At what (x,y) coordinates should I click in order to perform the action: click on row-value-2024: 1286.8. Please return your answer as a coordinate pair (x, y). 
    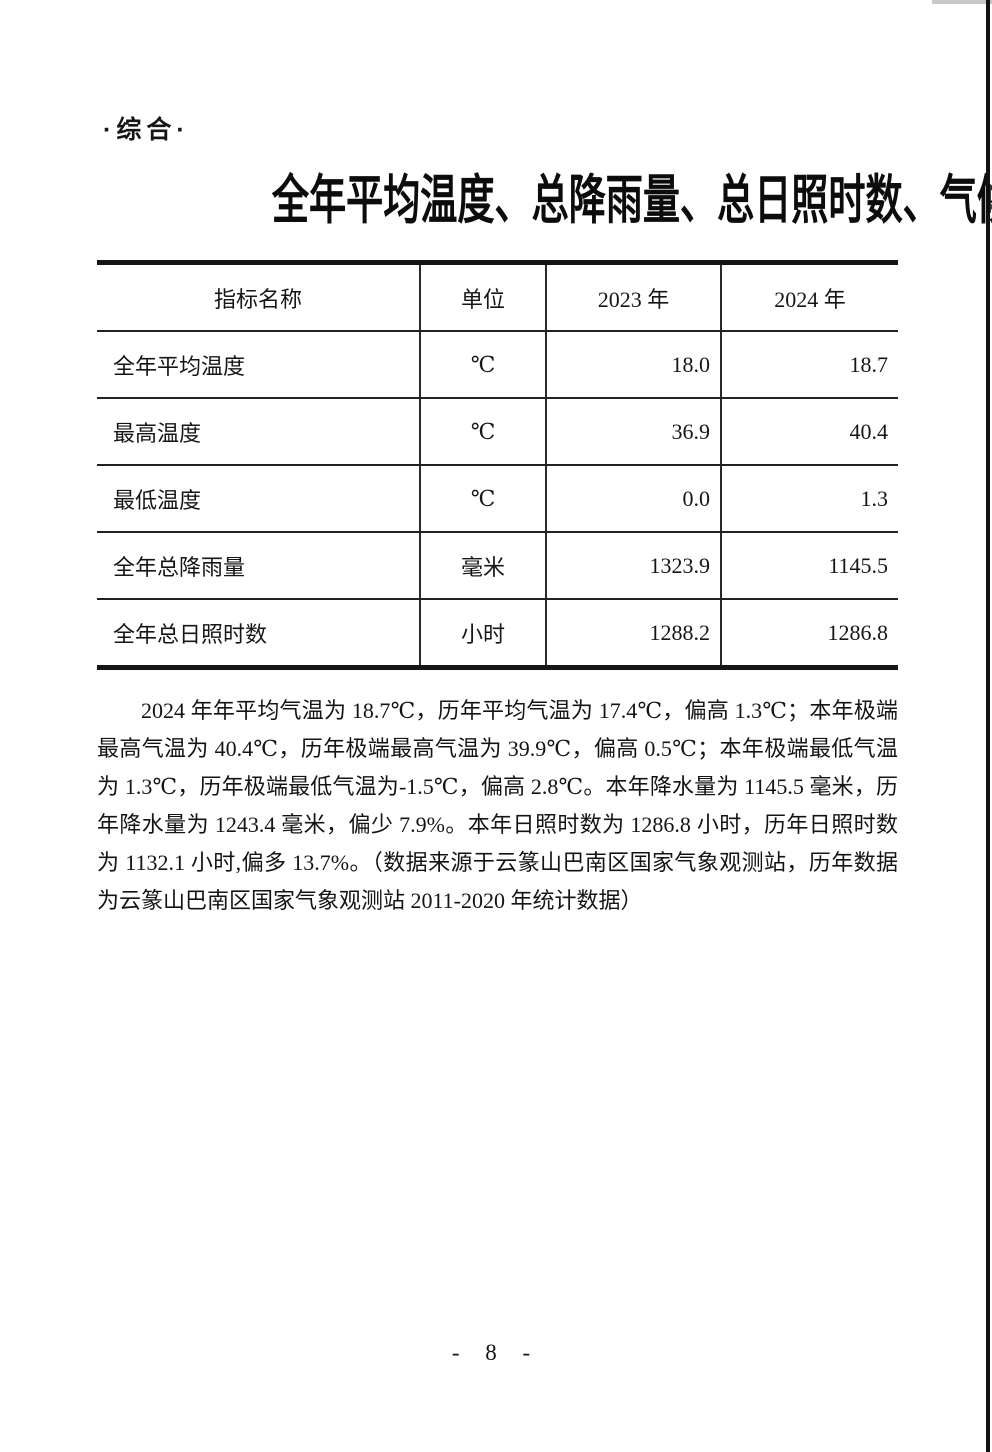
    Looking at the image, I should click on (809, 633).